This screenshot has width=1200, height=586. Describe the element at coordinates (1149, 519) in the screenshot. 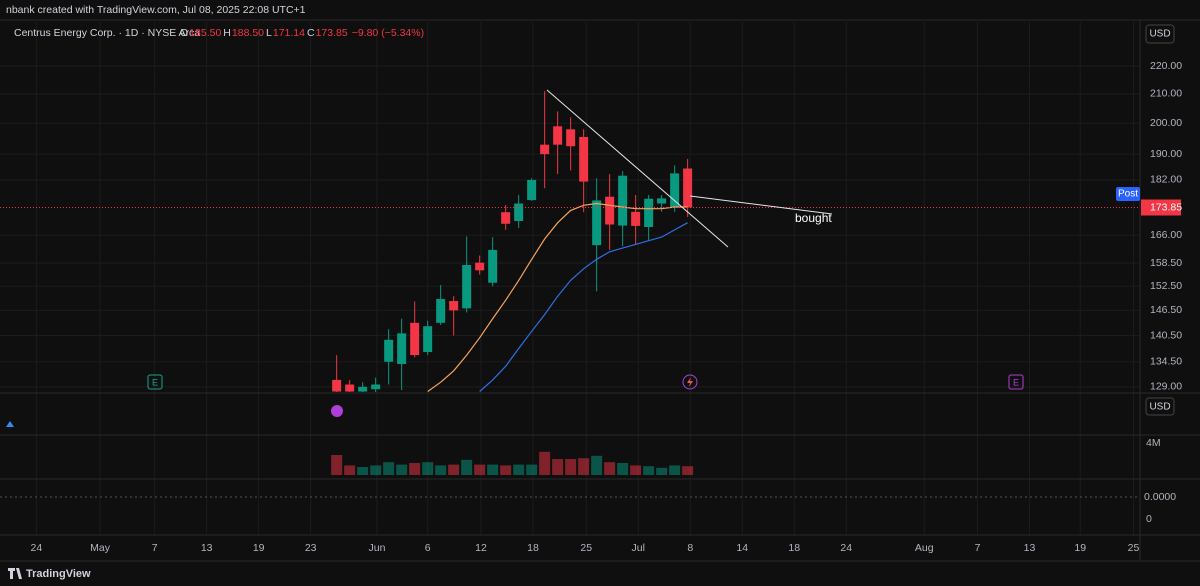

I see `indicator-label: 0` at that location.